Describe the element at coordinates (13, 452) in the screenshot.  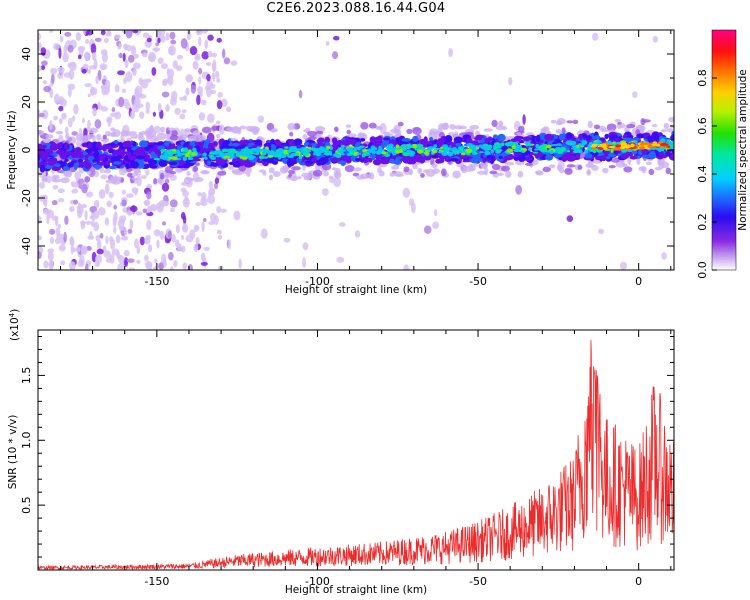
I see `snr-y-axis-label: SNR (10 * v/v)` at that location.